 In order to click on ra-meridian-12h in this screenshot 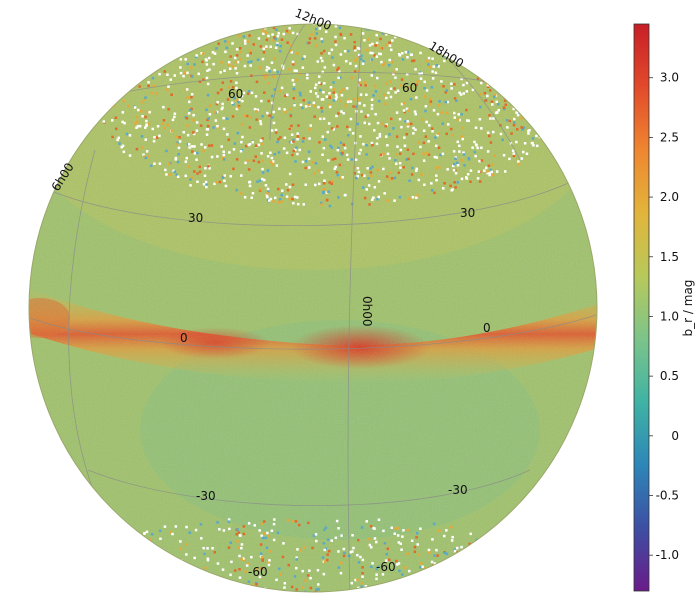, I will do `click(287, 82)`.